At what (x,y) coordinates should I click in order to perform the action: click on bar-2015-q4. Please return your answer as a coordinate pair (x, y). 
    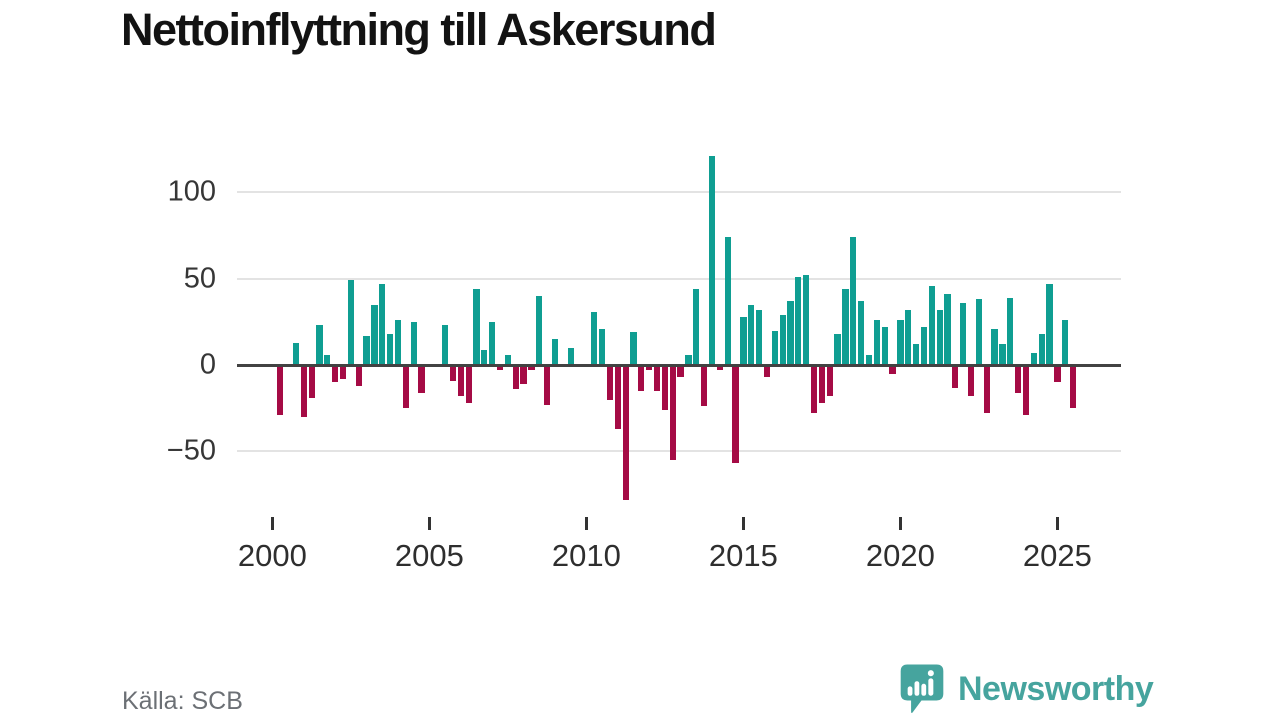
    Looking at the image, I should click on (767, 371).